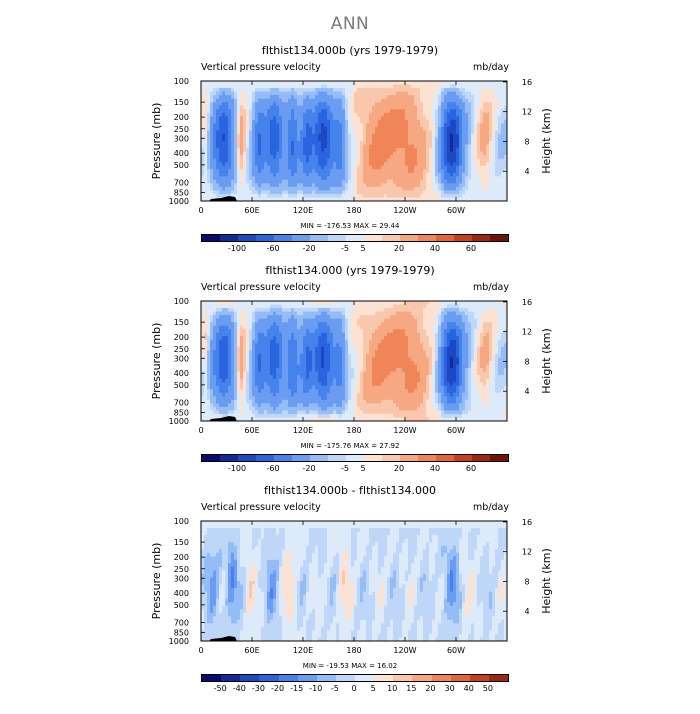  I want to click on colorbar-swatch, so click(463, 238).